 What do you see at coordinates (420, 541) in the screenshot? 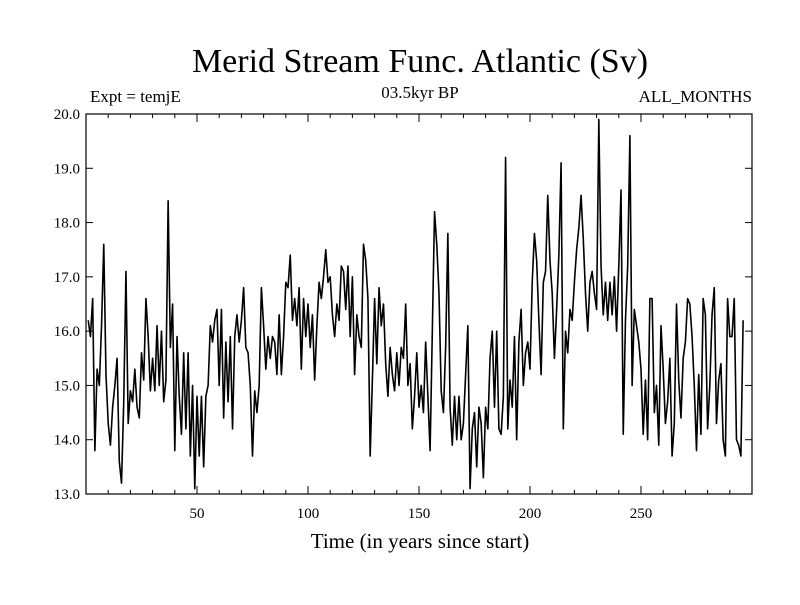
I see `x-axis-label: Time (in years since start)` at bounding box center [420, 541].